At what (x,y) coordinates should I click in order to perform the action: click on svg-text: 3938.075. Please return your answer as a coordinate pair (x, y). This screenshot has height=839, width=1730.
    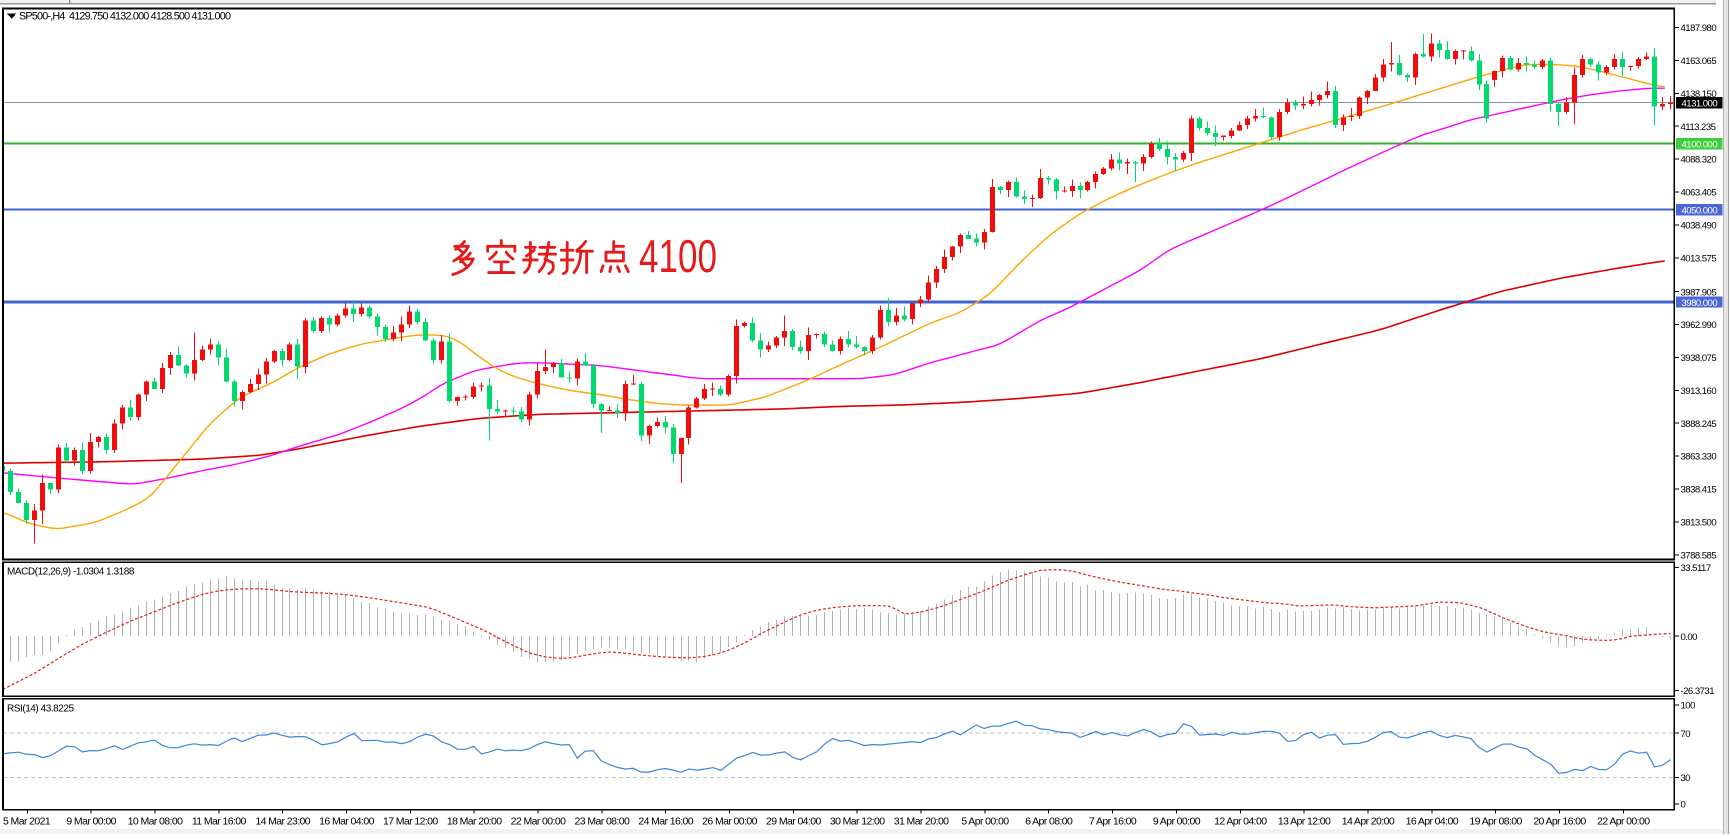
    Looking at the image, I should click on (1699, 358).